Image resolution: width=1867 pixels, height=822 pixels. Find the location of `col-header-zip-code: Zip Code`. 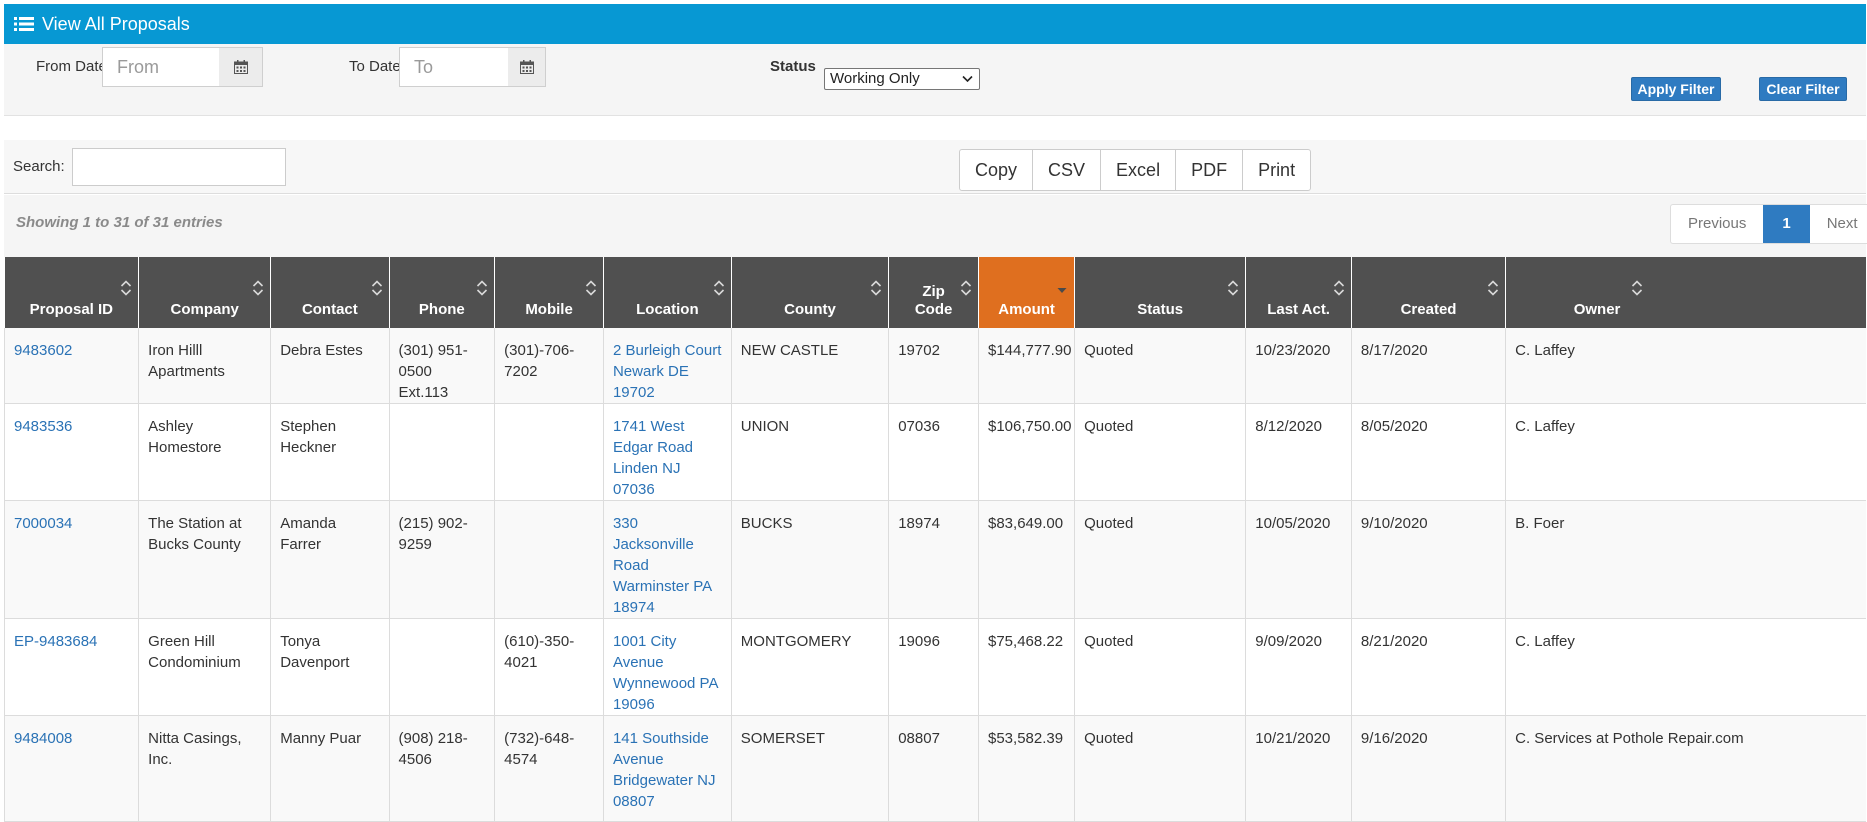

col-header-zip-code: Zip Code is located at coordinates (933, 292).